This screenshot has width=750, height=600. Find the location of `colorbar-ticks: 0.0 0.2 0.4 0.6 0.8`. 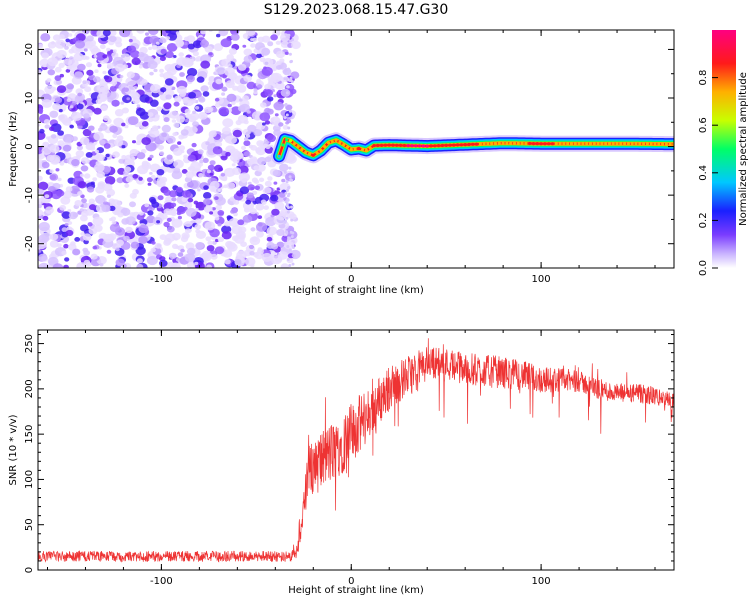

colorbar-ticks: 0.0 0.2 0.4 0.6 0.8 is located at coordinates (708, 173).